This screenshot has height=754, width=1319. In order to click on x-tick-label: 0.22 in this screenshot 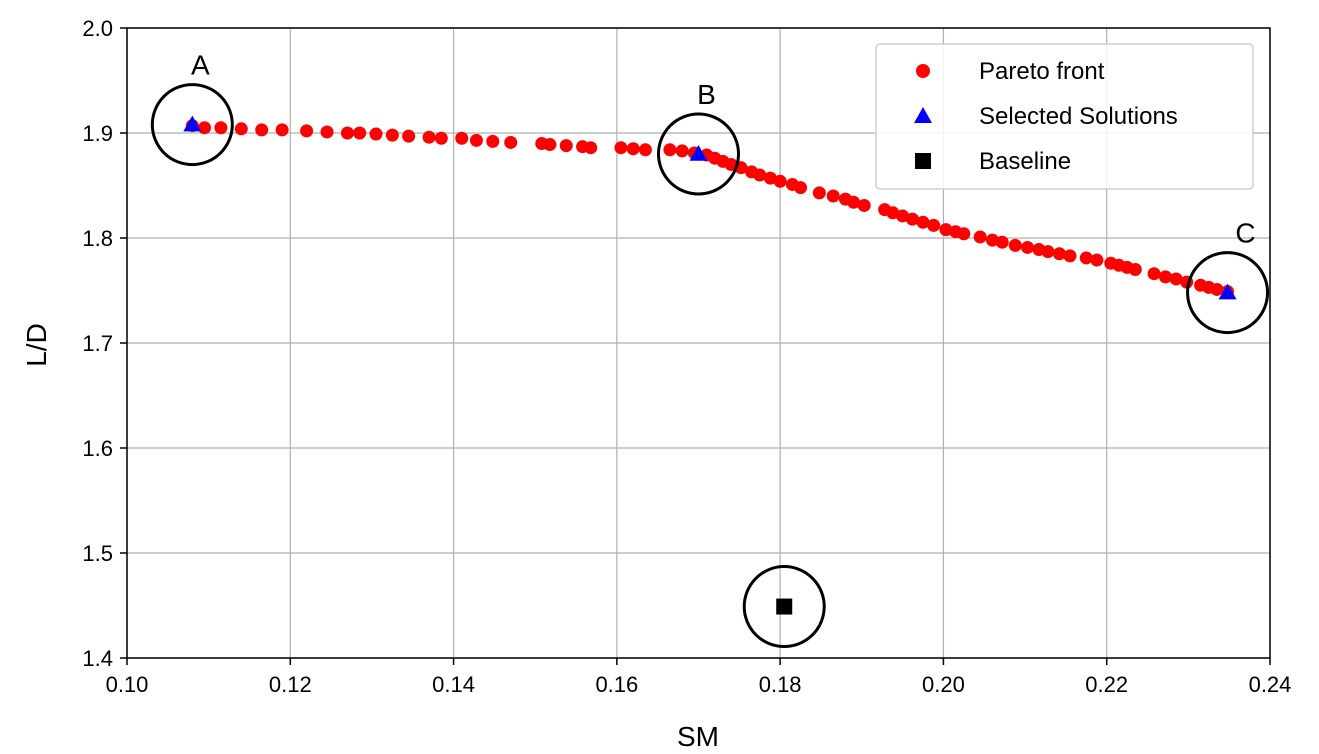, I will do `click(1106, 684)`.